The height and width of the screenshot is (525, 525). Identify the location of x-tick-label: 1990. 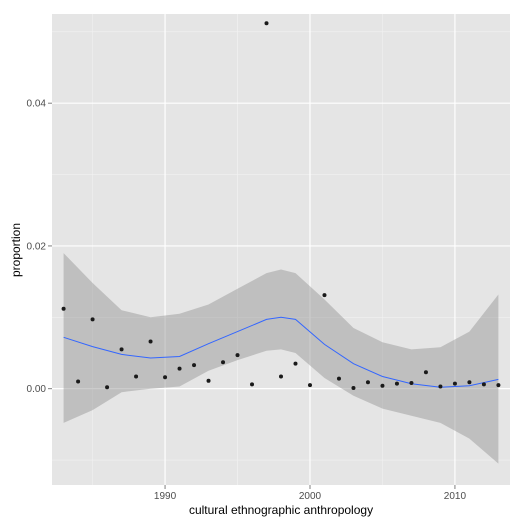
(165, 496).